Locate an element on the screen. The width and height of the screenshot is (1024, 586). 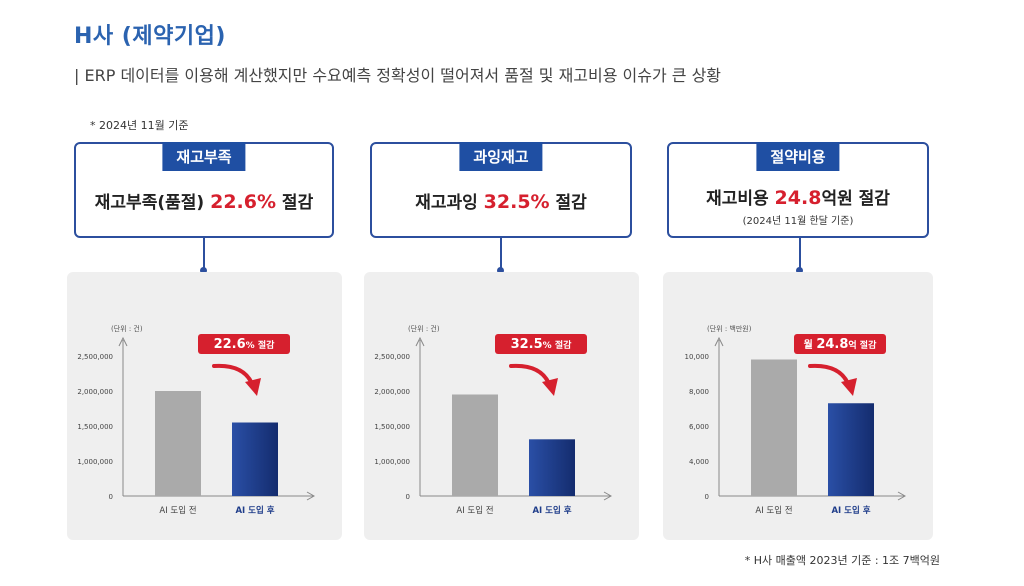
card-tag: 재고부족 is located at coordinates (204, 156).